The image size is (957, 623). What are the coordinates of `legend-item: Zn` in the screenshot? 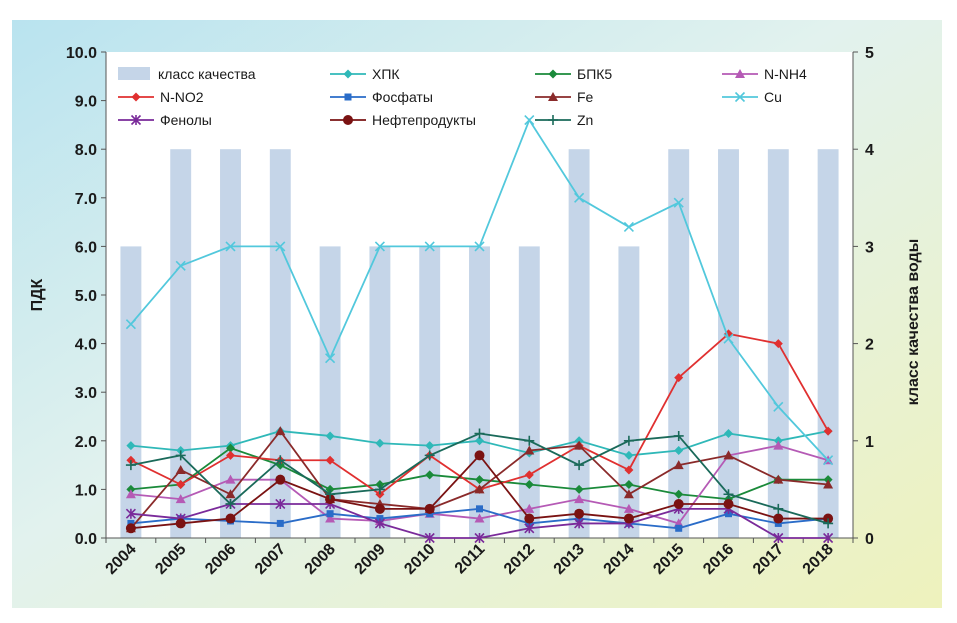 It's located at (564, 120).